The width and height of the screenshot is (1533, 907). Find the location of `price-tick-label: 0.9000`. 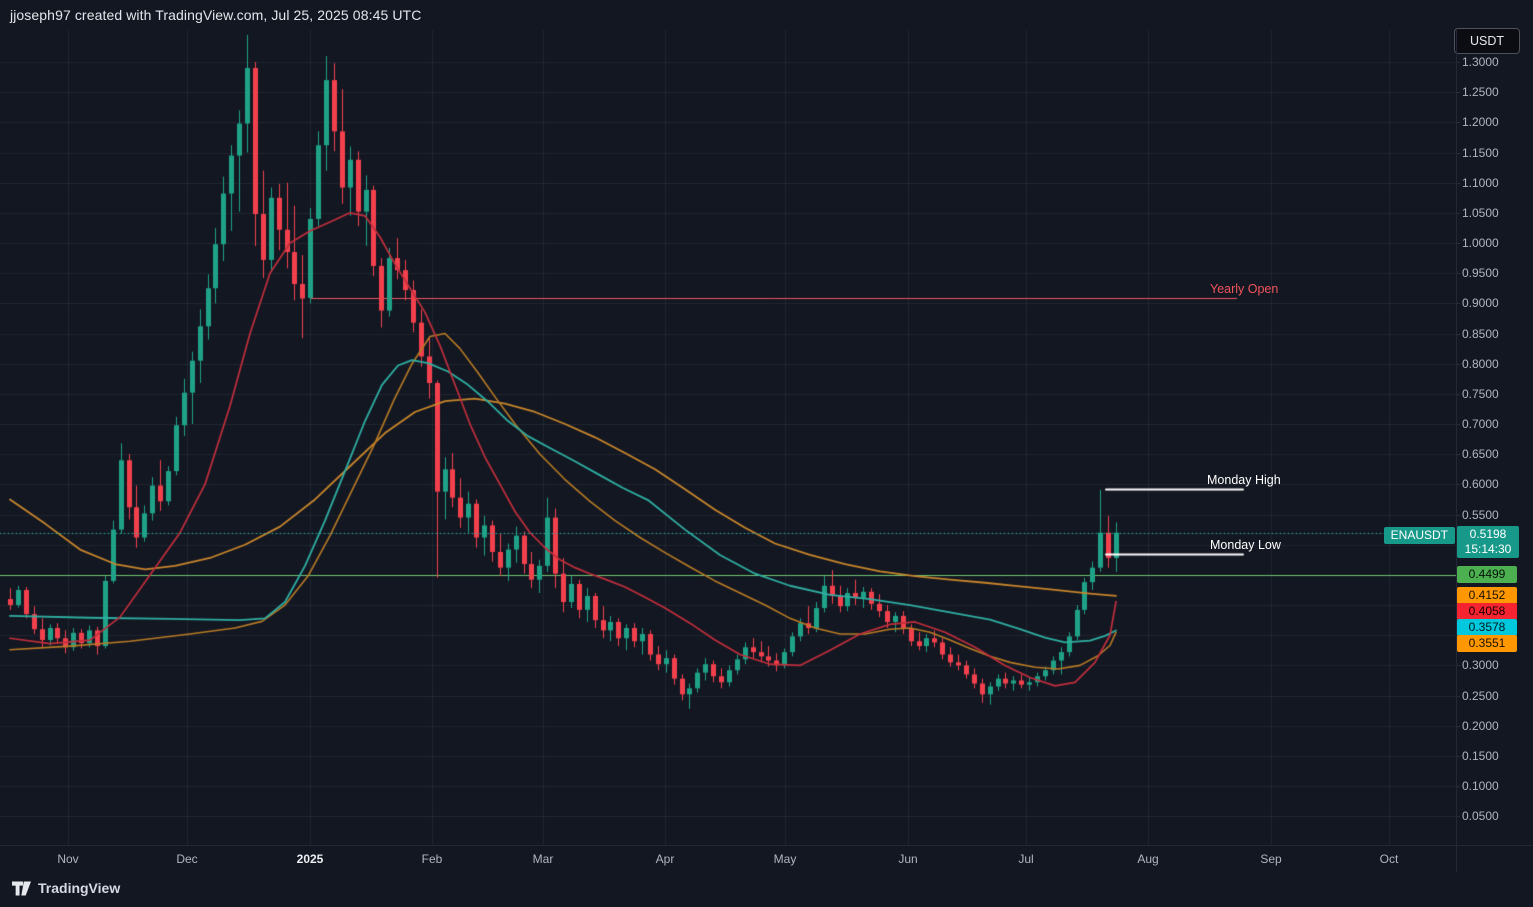

price-tick-label: 0.9000 is located at coordinates (1480, 303).